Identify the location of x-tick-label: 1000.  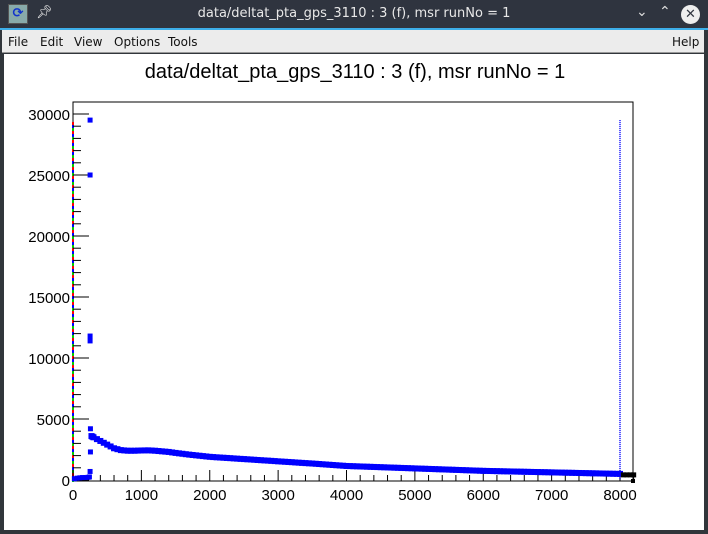
(141, 495).